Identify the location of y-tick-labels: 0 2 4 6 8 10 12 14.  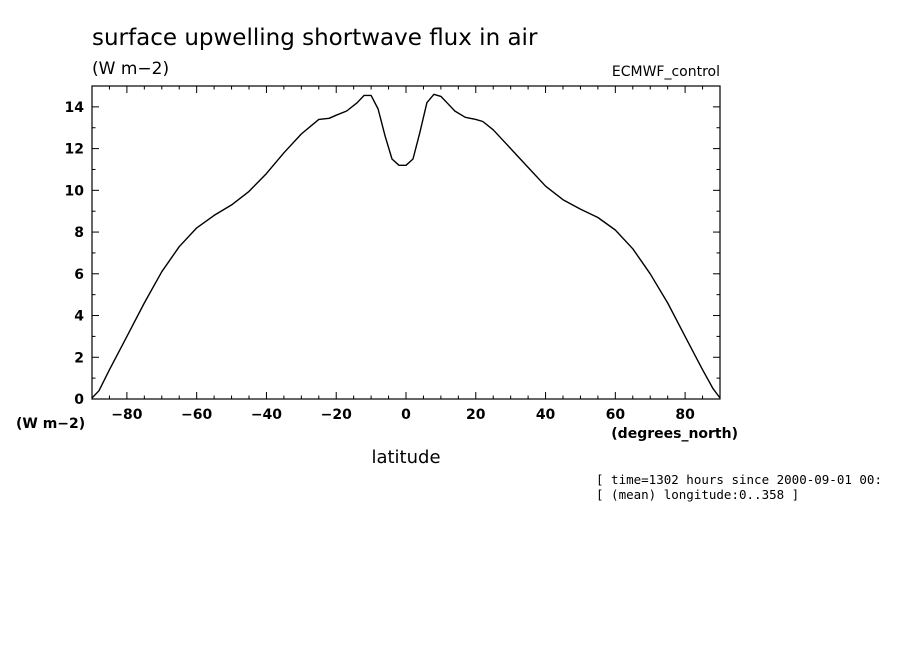
(75, 254).